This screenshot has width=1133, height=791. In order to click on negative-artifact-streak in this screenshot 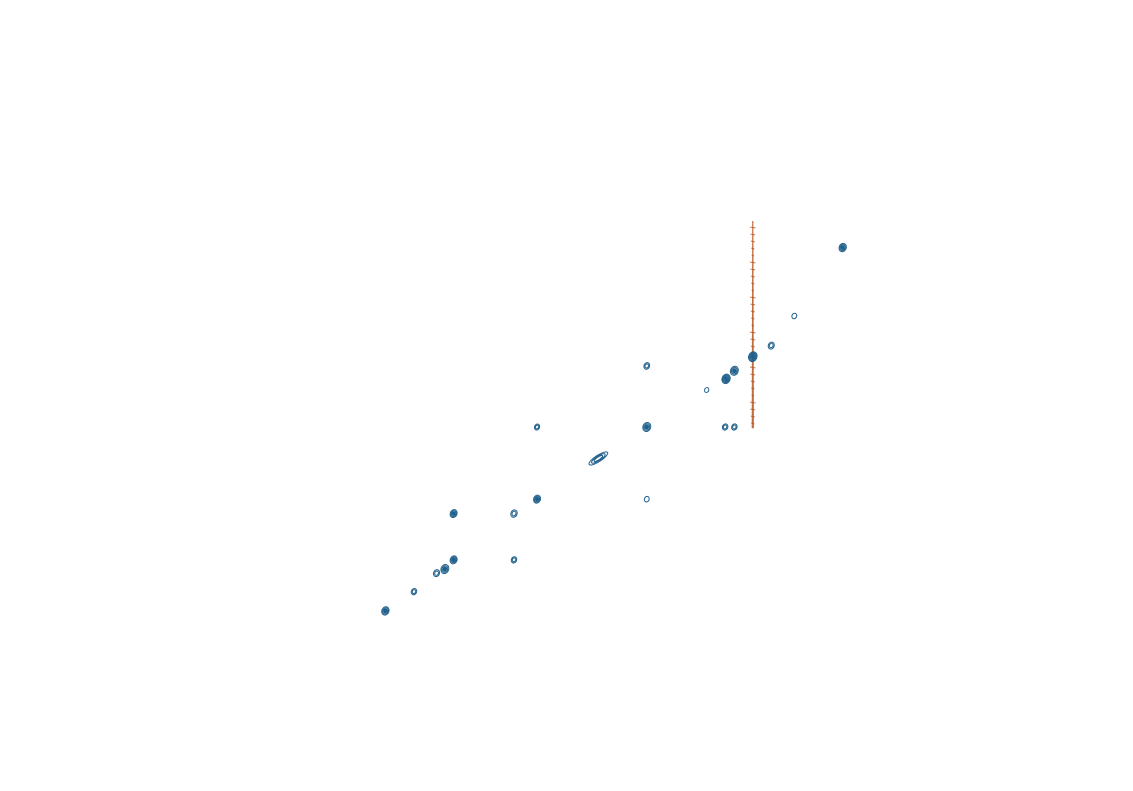, I will do `click(752, 325)`.